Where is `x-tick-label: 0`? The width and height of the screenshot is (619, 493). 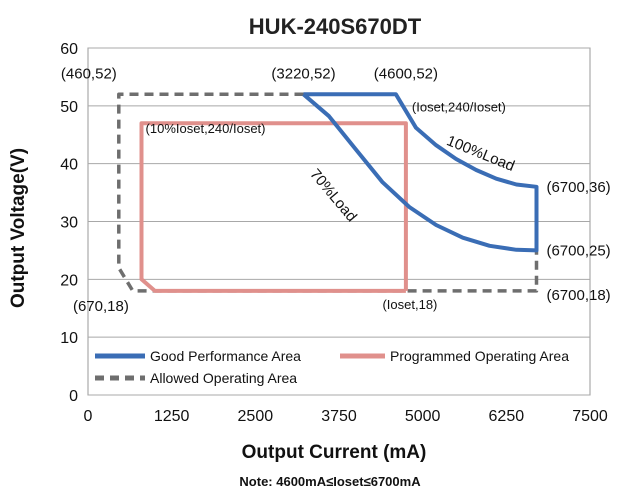 x-tick-label: 0 is located at coordinates (88, 416).